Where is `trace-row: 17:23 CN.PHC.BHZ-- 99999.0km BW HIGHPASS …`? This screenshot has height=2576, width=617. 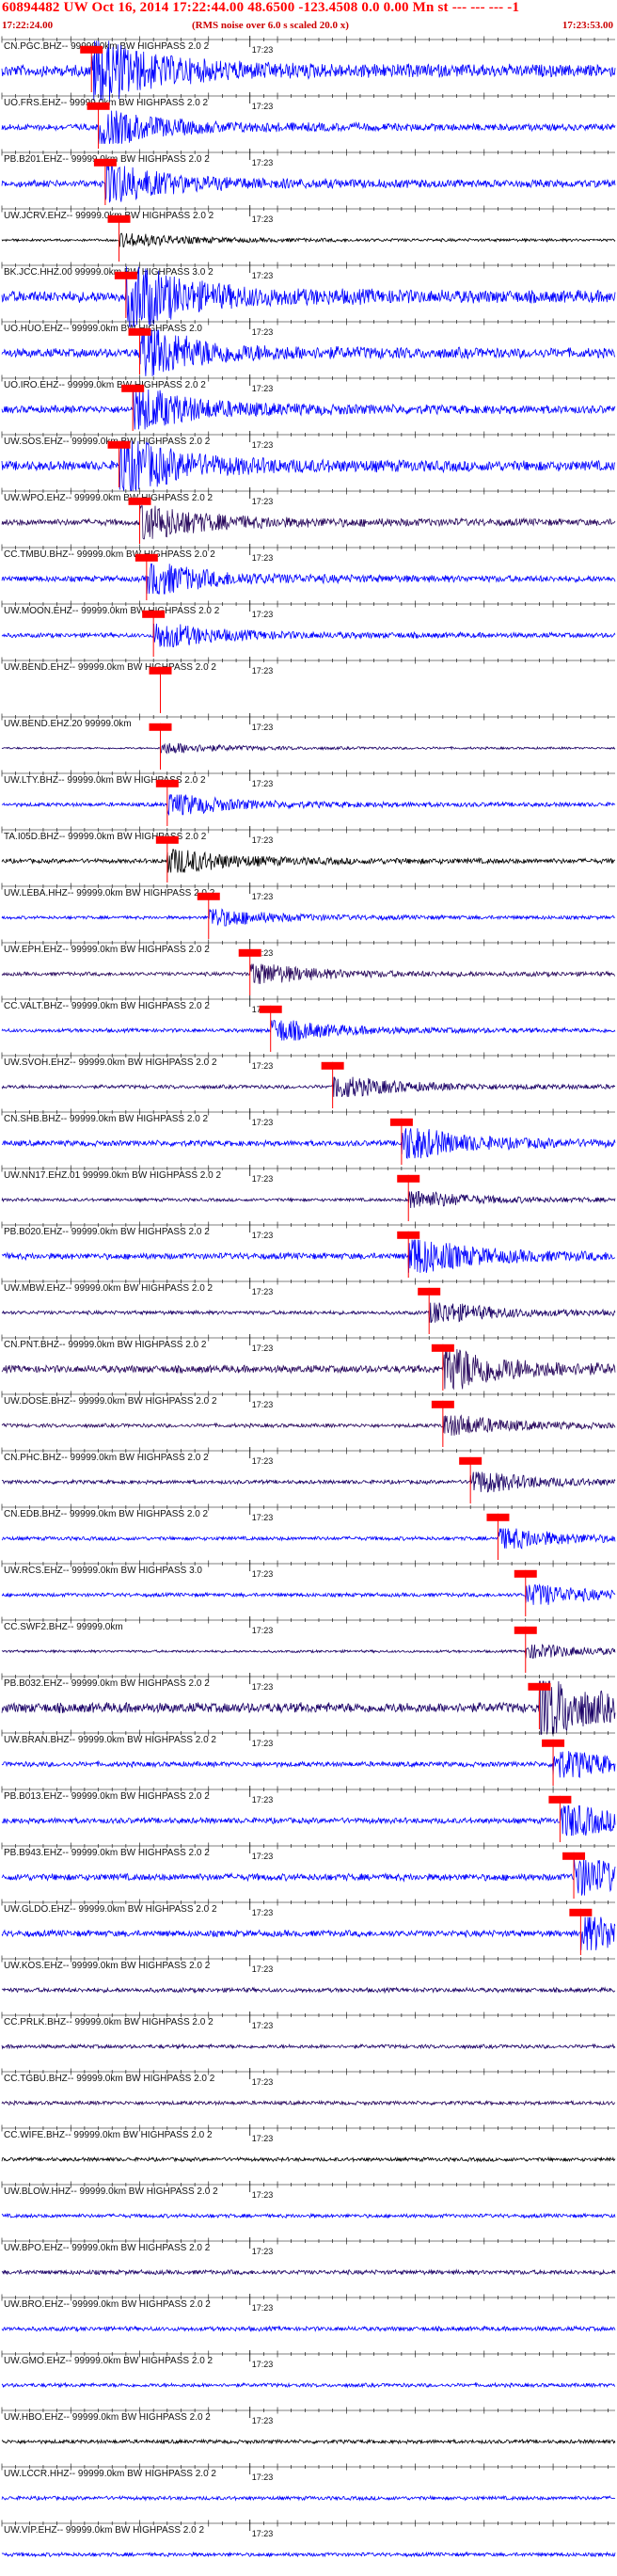
trace-row: 17:23 CN.PHC.BHZ-- 99999.0km BW HIGHPASS … is located at coordinates (308, 1475).